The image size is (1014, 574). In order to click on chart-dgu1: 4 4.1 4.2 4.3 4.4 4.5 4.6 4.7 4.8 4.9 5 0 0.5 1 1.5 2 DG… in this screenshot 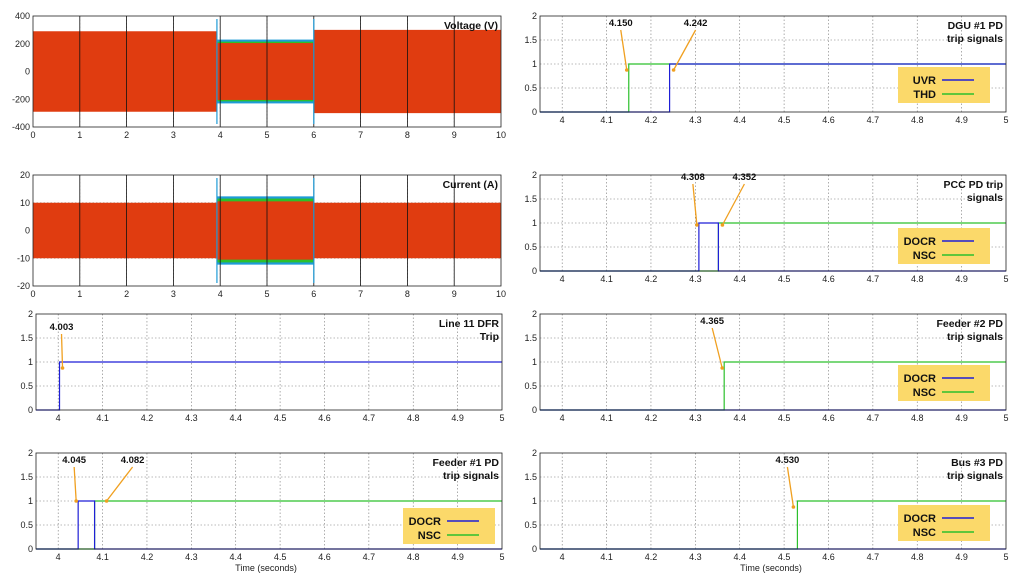, I will do `click(766, 68)`.